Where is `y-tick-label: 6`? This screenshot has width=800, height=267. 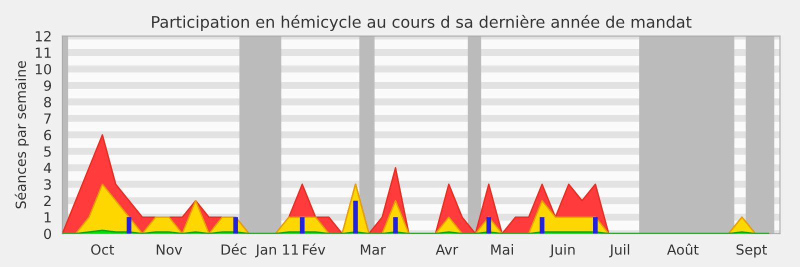
y-tick-label: 6 is located at coordinates (48, 135).